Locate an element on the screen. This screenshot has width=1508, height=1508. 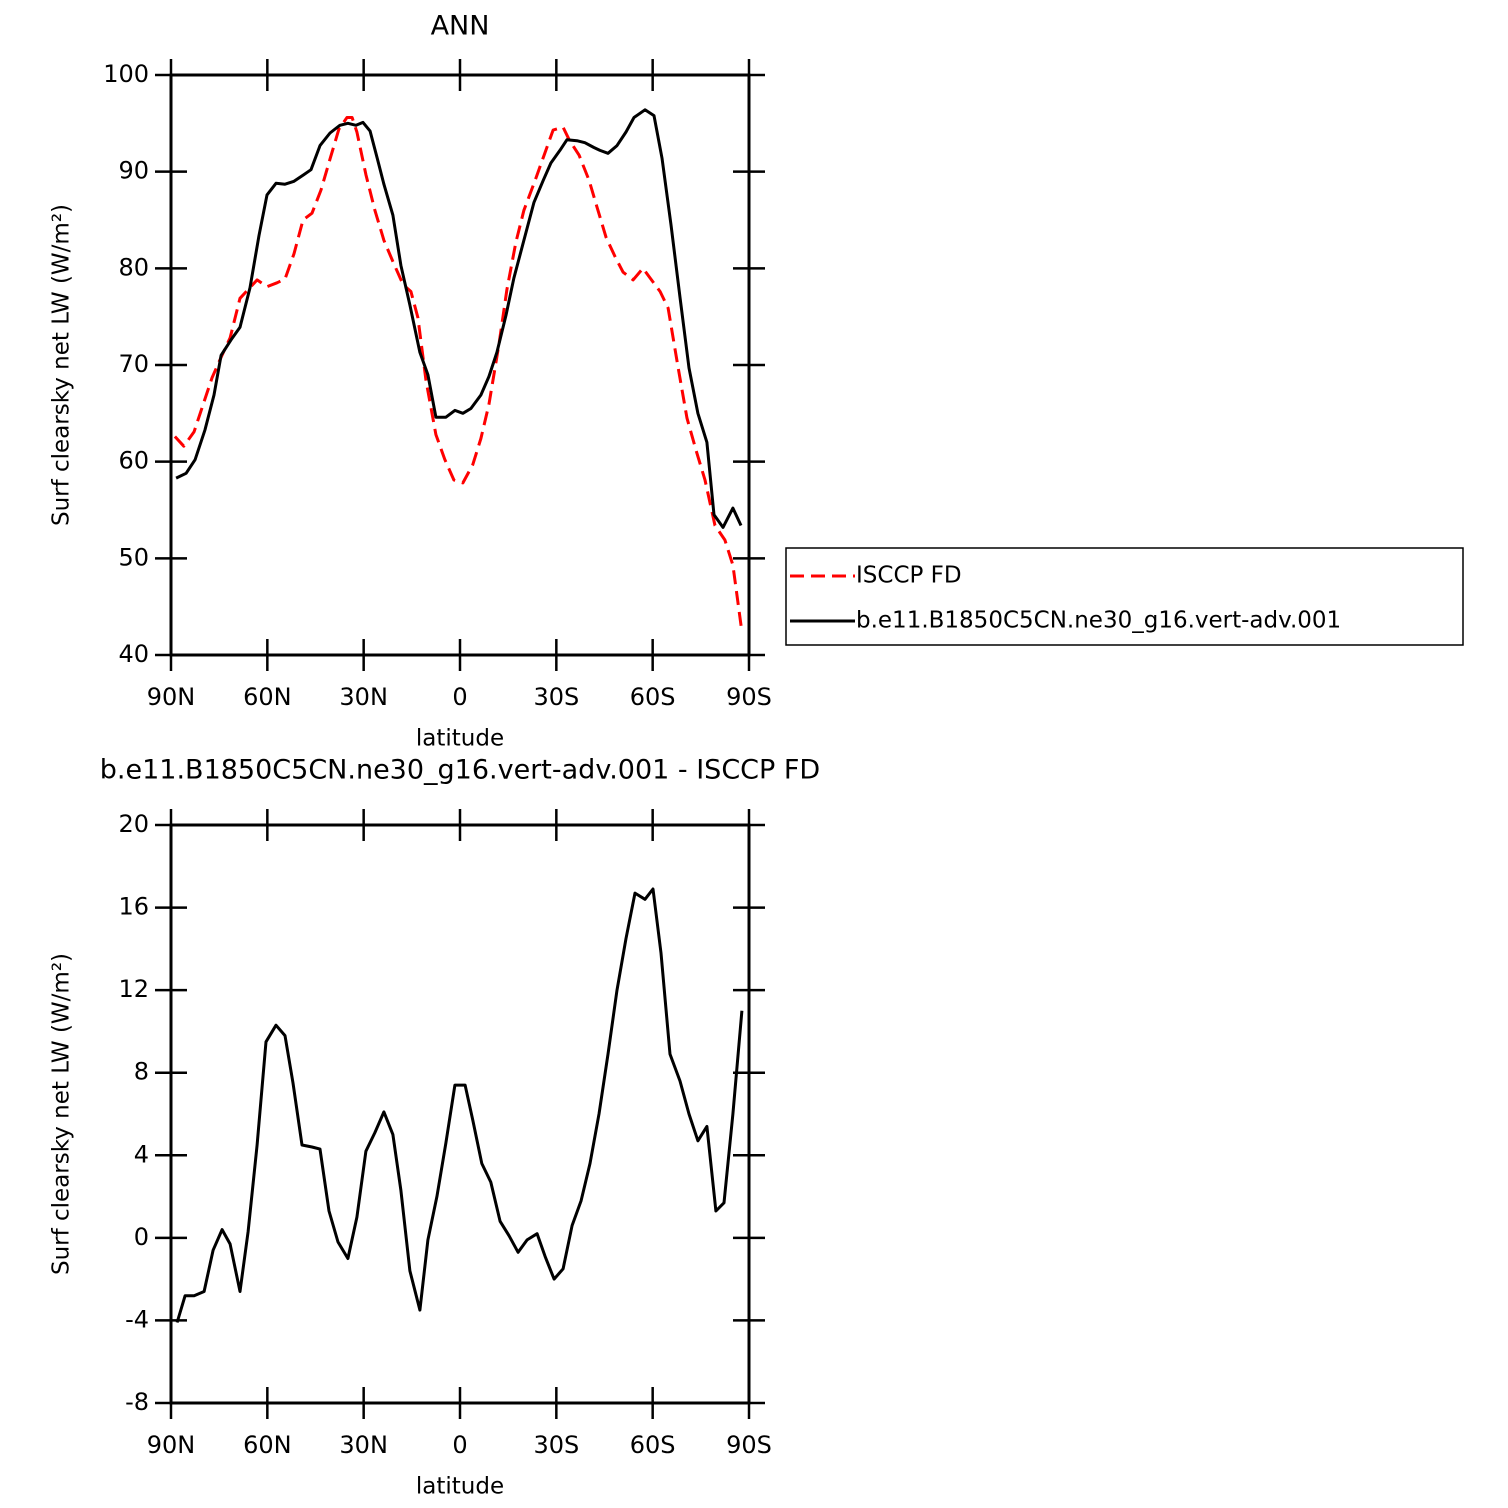
y-tick-label: -4 is located at coordinates (137, 1319).